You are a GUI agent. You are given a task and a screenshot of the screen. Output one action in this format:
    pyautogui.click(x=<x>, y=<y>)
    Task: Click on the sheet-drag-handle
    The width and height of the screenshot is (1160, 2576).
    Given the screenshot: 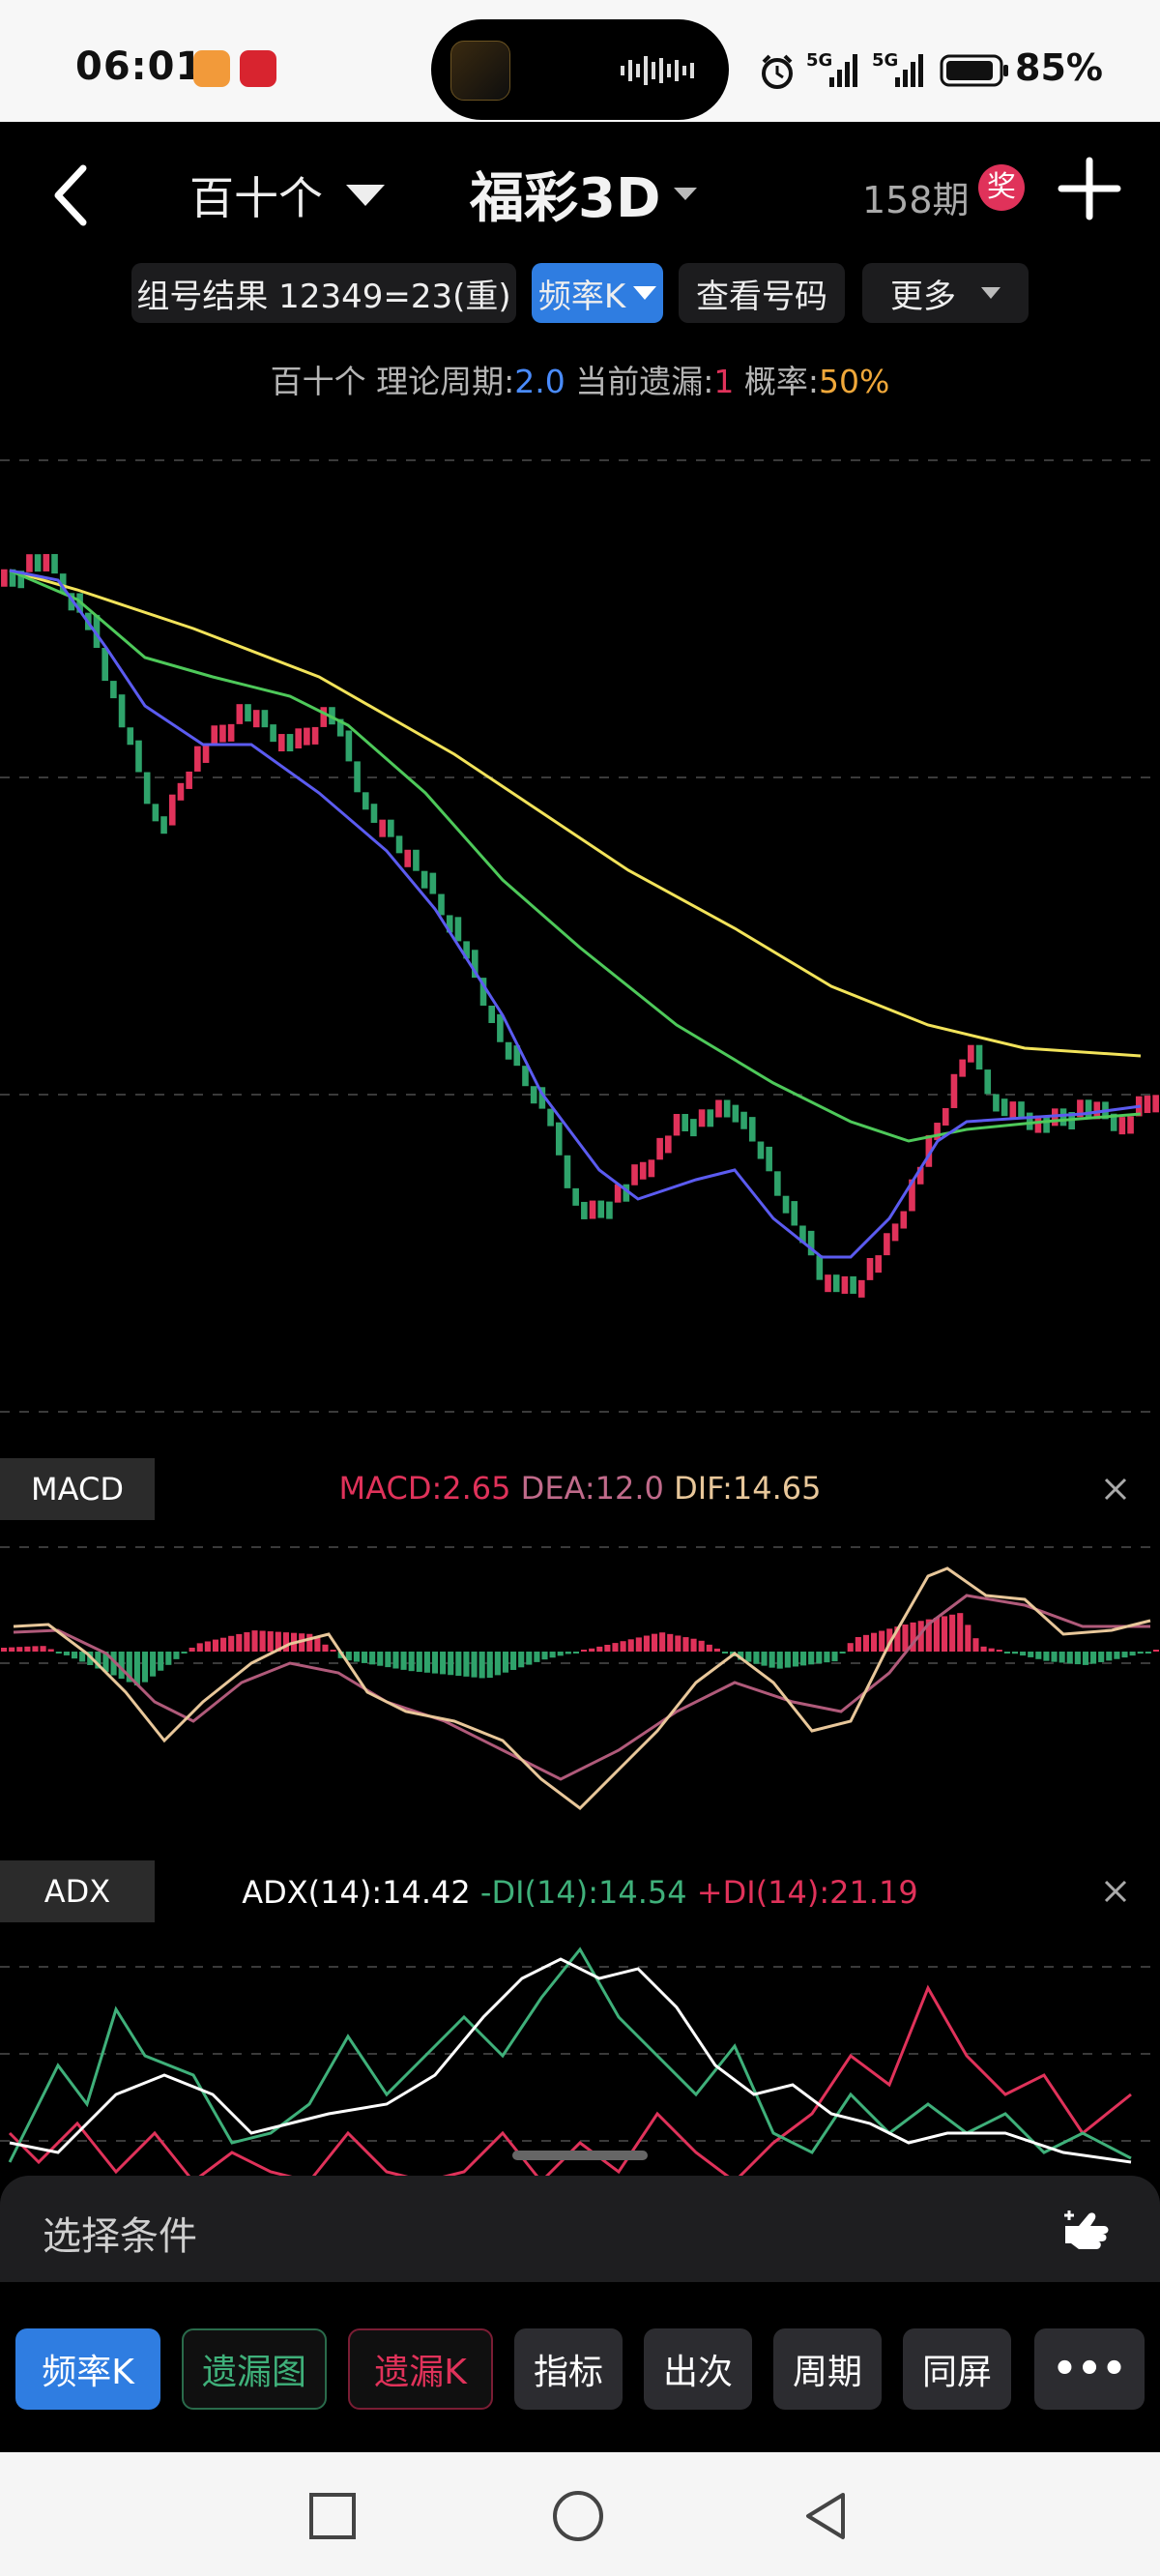 What is the action you would take?
    pyautogui.click(x=580, y=2155)
    